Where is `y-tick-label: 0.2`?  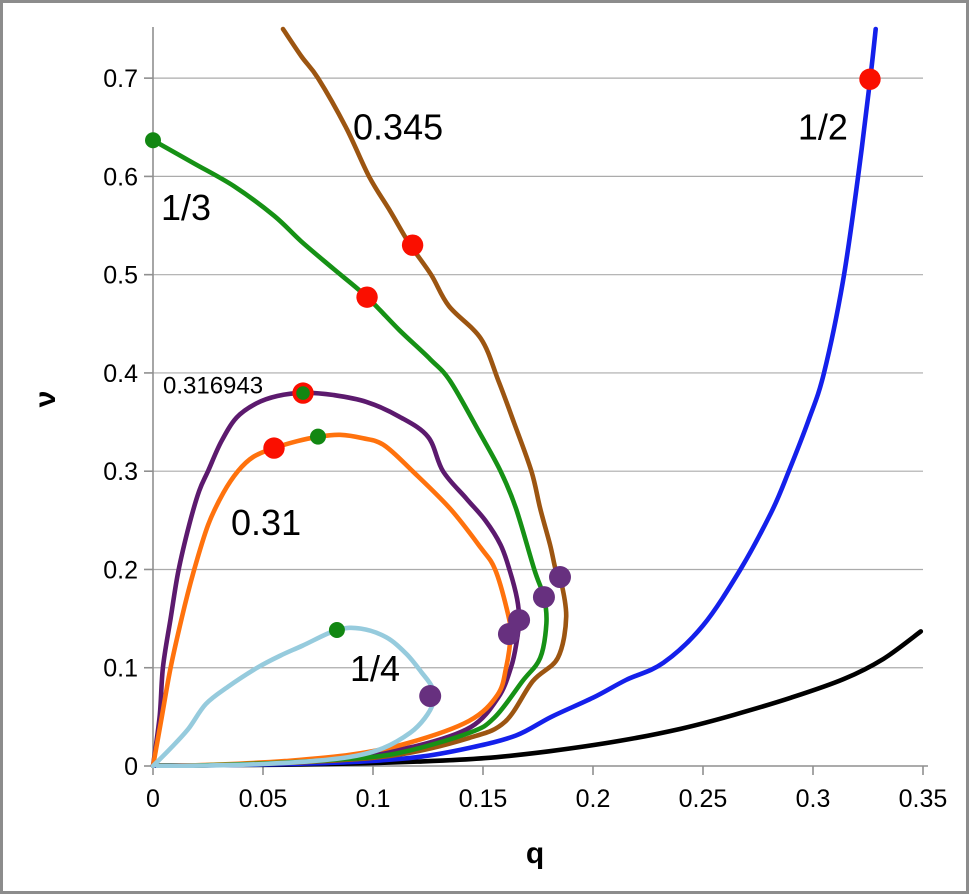 y-tick-label: 0.2 is located at coordinates (120, 570).